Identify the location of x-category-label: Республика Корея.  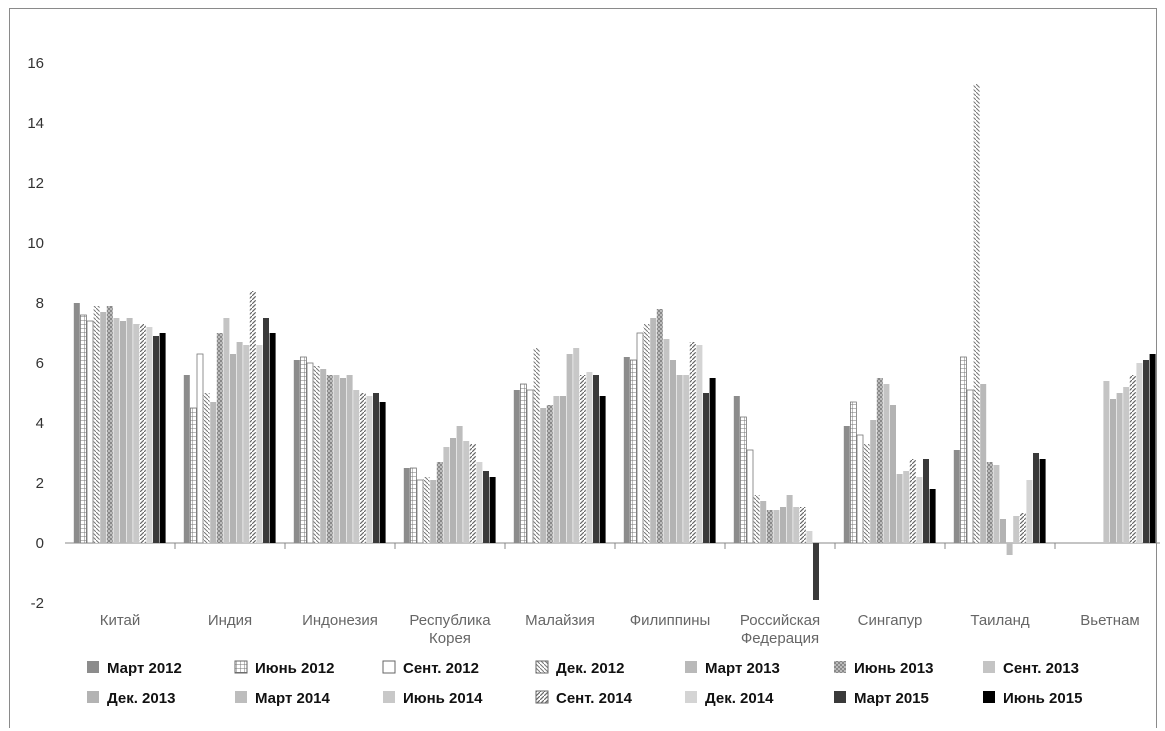
(450, 629).